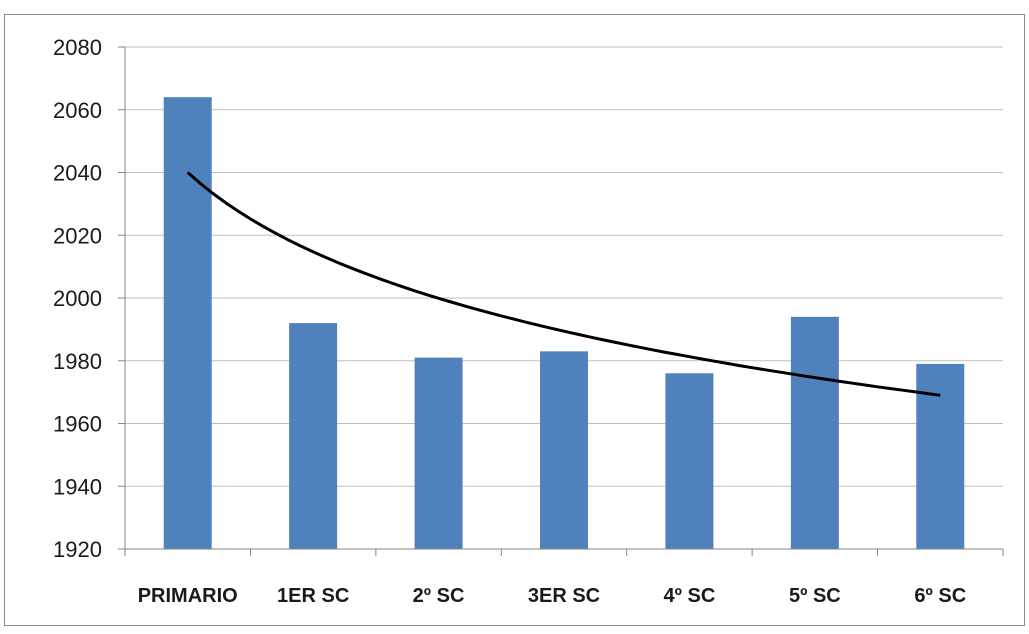  Describe the element at coordinates (940, 596) in the screenshot. I see `x-tick-label: 6º SC` at that location.